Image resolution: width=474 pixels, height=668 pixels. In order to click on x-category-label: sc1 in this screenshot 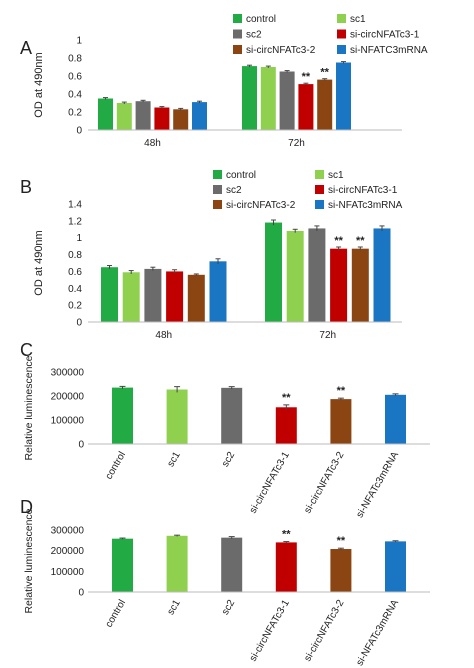, I will do `click(174, 607)`.